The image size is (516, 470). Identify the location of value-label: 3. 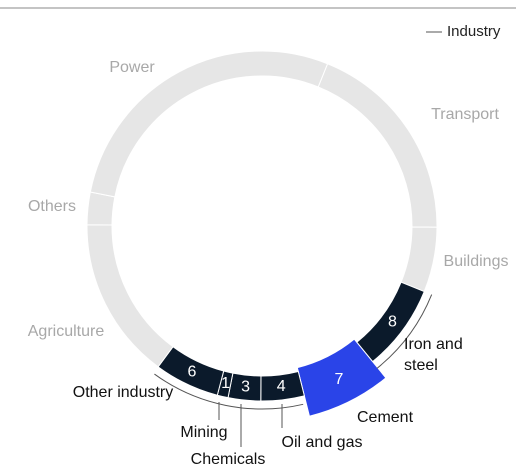
(245, 386).